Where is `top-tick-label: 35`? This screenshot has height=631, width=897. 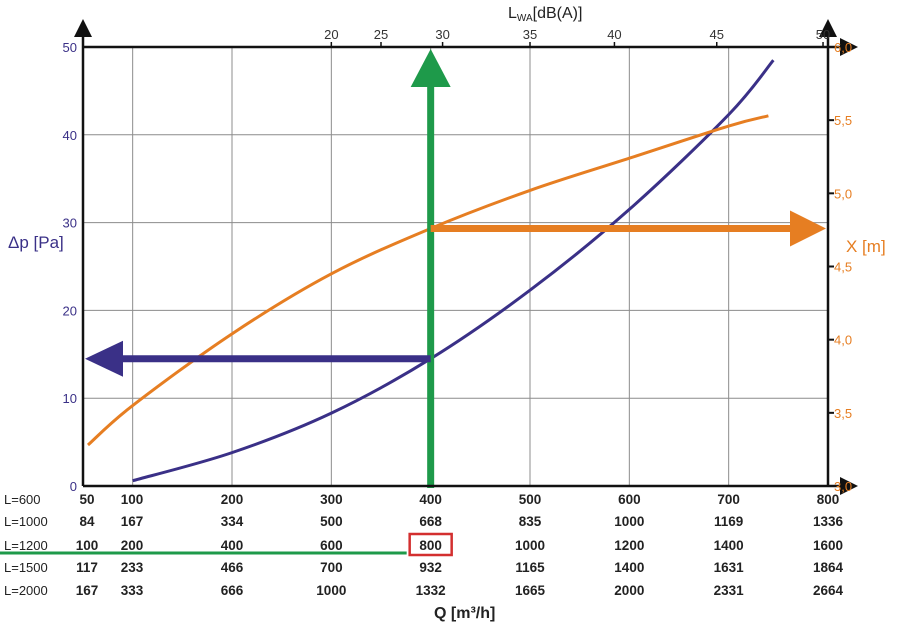
top-tick-label: 35 is located at coordinates (530, 34).